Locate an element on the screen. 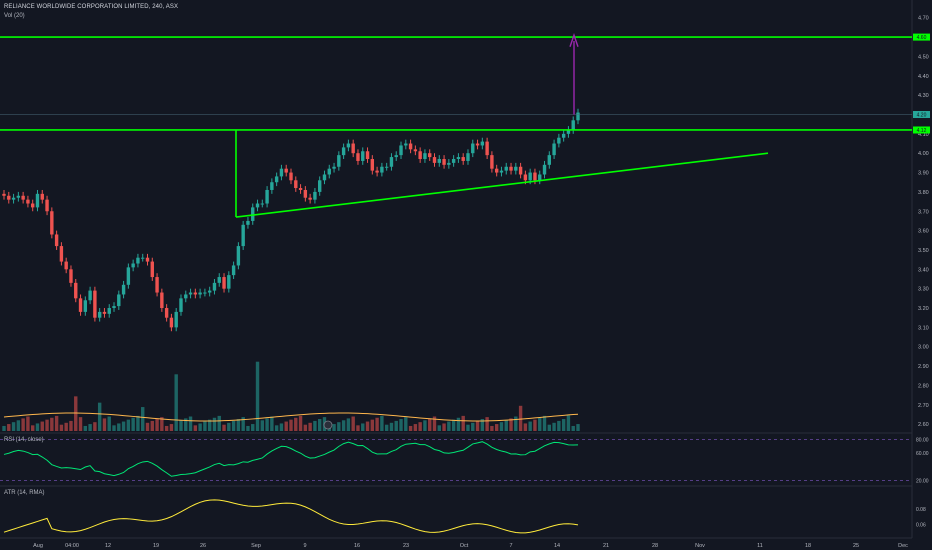 The width and height of the screenshot is (932, 550). x-tick-label: 19 is located at coordinates (156, 546).